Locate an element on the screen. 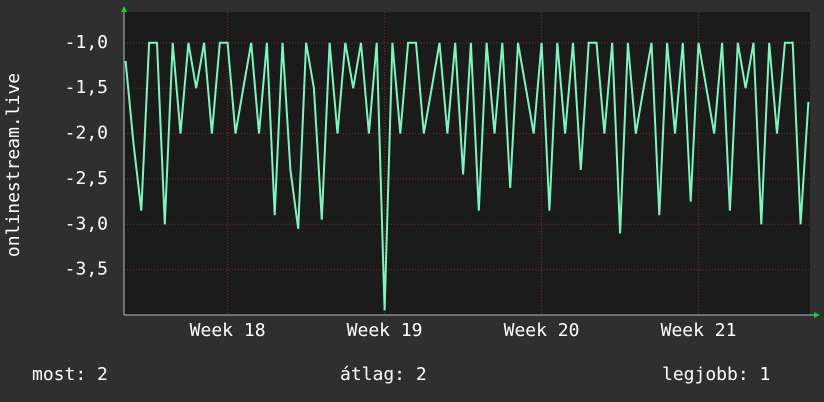 The height and width of the screenshot is (402, 824). footer-current: most: 2 is located at coordinates (70, 374).